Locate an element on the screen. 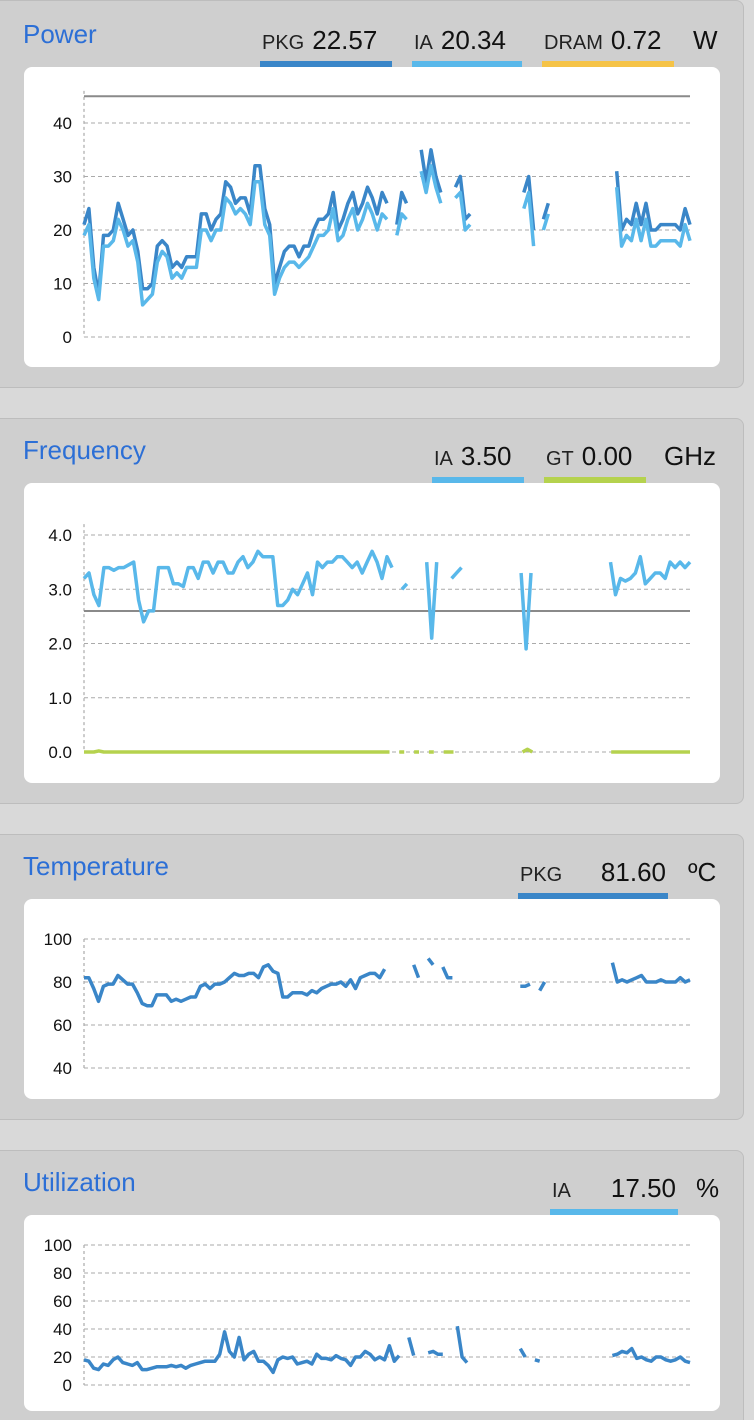 The width and height of the screenshot is (754, 1420). legend-ia: IA 20.34 is located at coordinates (467, 46).